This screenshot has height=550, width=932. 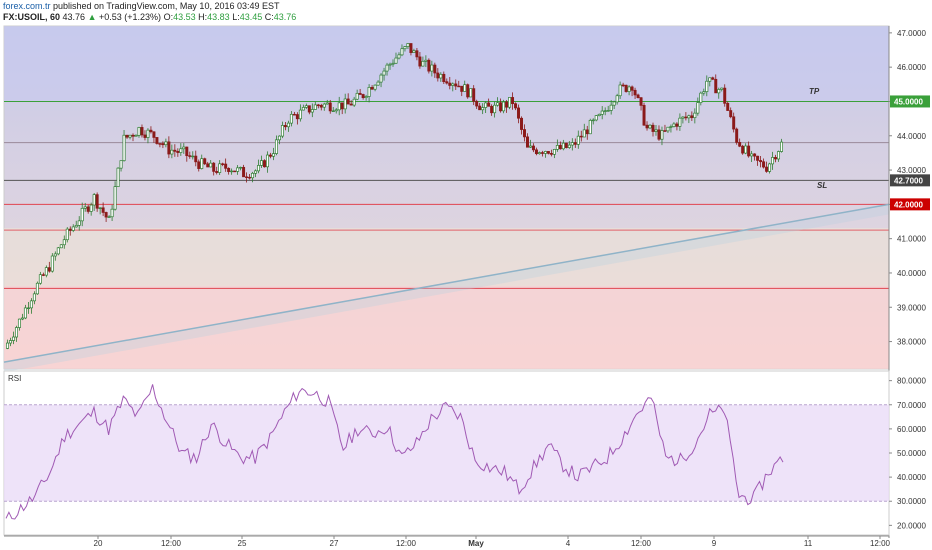 I want to click on red-price-tag-bg, so click(x=910, y=204).